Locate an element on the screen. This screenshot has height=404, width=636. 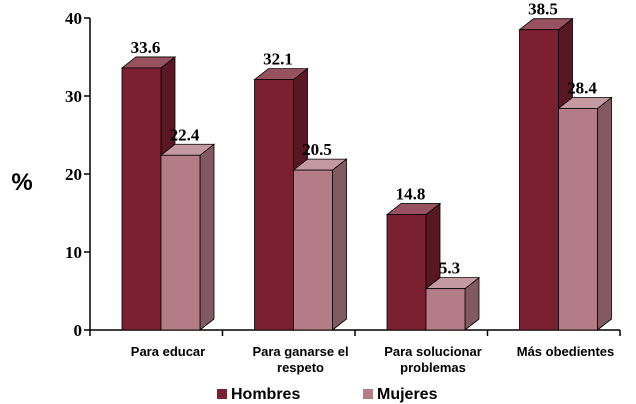
legend: Hombres Mujeres is located at coordinates (327, 394).